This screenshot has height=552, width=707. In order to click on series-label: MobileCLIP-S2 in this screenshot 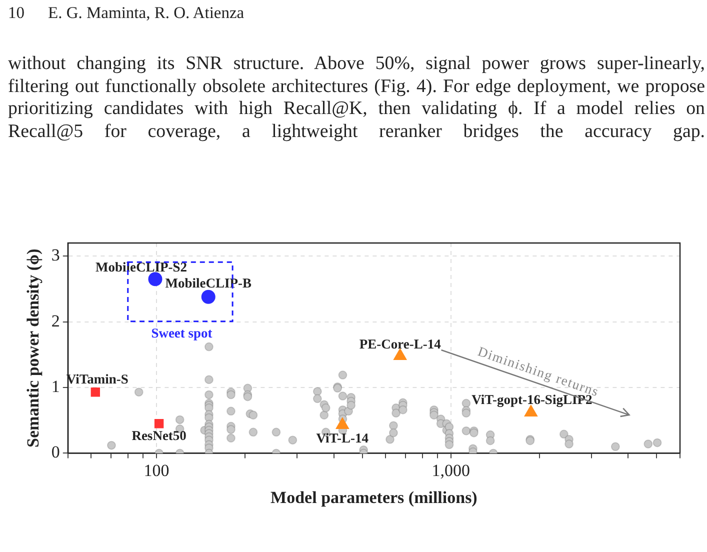, I will do `click(141, 267)`.